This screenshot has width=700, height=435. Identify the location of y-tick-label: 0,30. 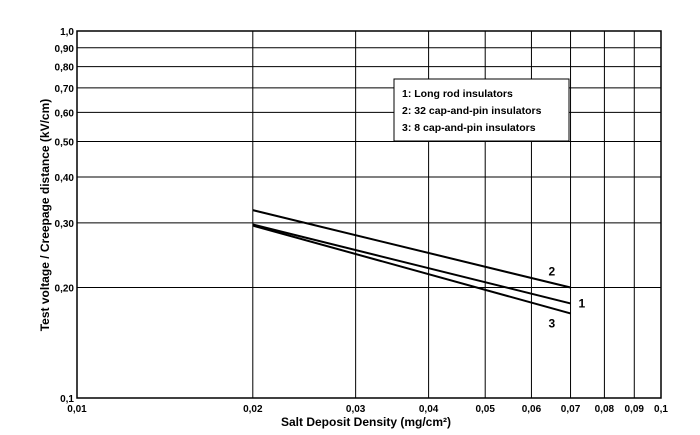
(65, 224).